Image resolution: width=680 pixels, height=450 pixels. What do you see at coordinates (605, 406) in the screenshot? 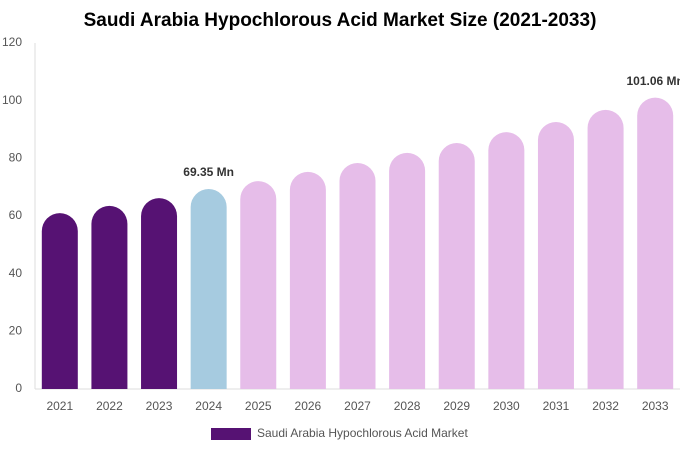
I see `x-tick-label: 2032` at bounding box center [605, 406].